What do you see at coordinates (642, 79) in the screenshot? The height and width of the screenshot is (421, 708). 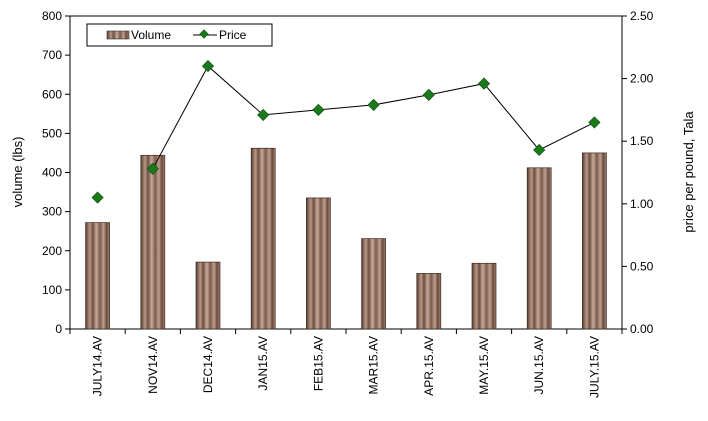 I see `y2-tick-label: 2.00` at bounding box center [642, 79].